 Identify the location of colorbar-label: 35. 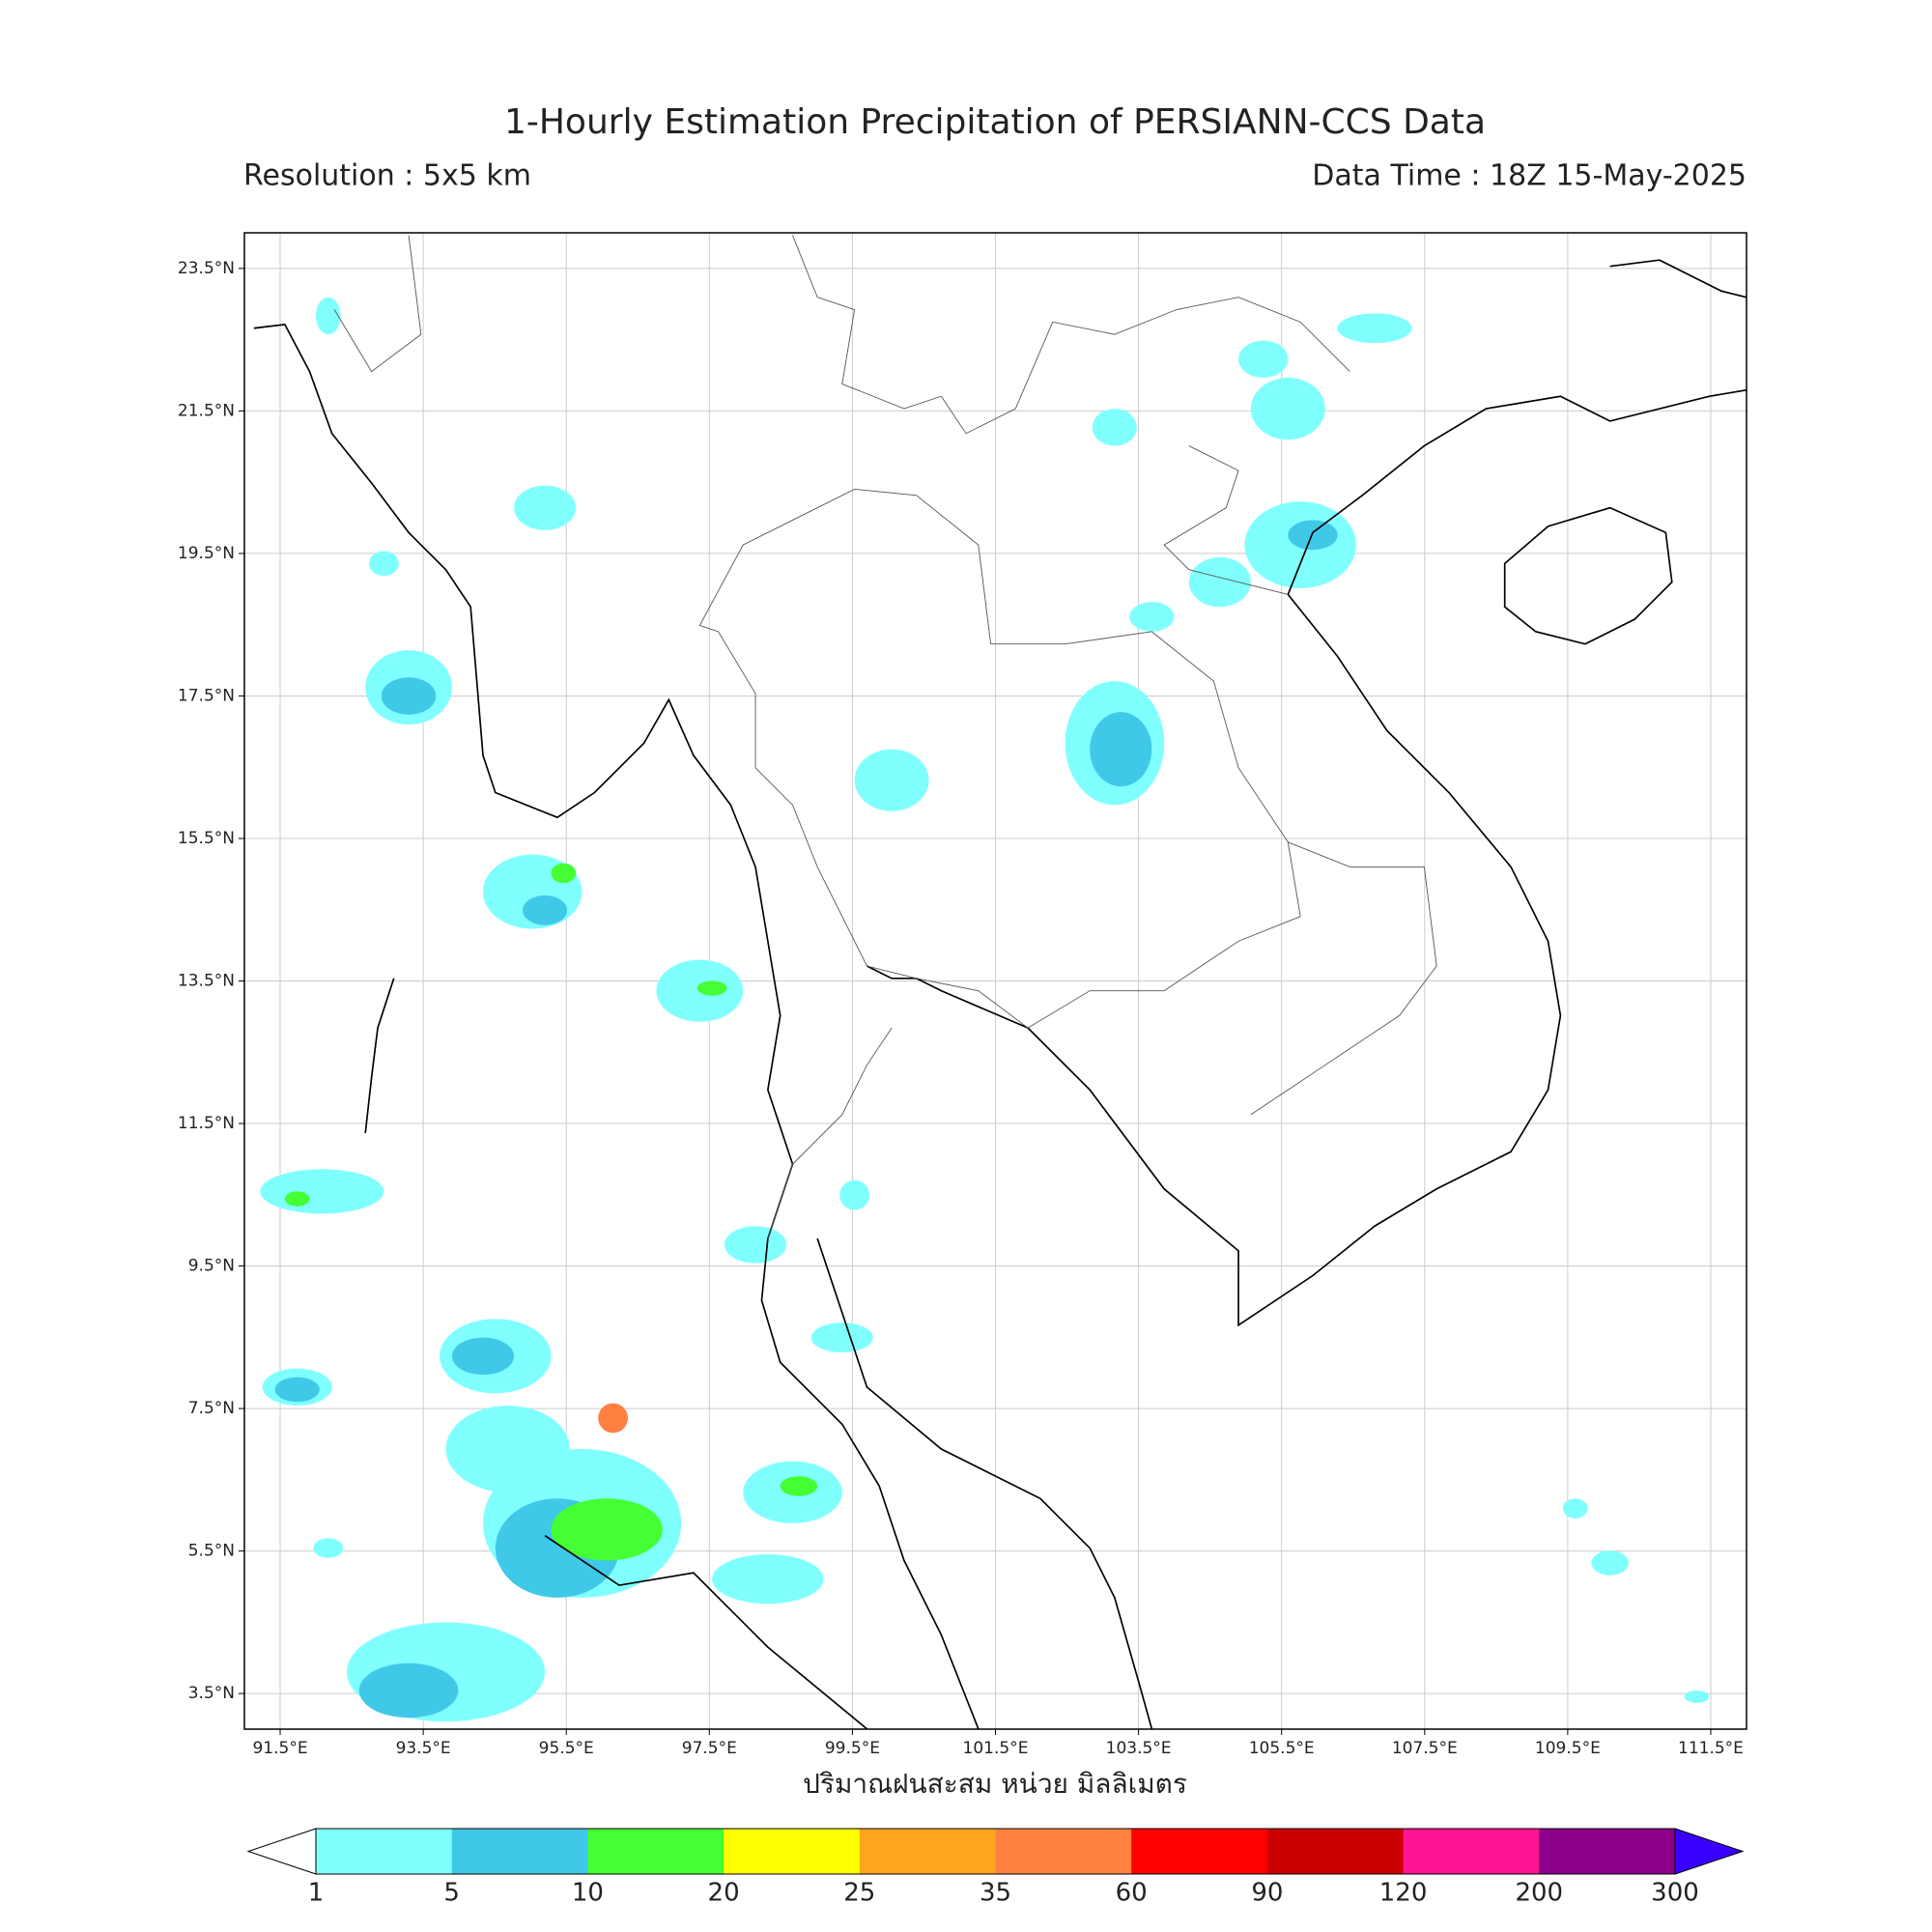
(995, 1893).